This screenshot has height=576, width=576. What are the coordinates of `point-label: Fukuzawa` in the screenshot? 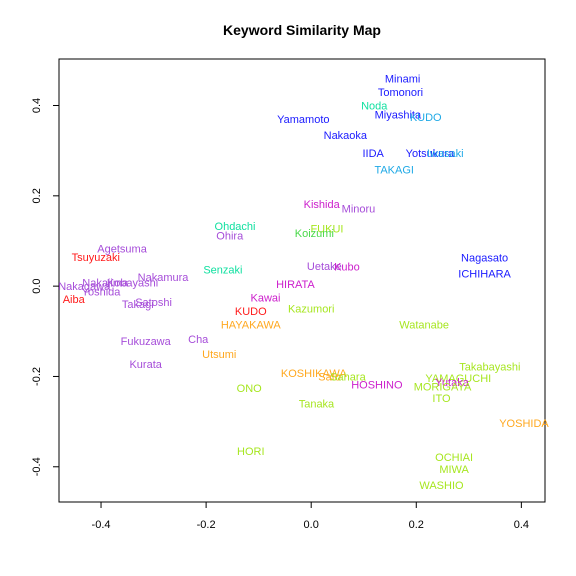 It's located at (146, 342).